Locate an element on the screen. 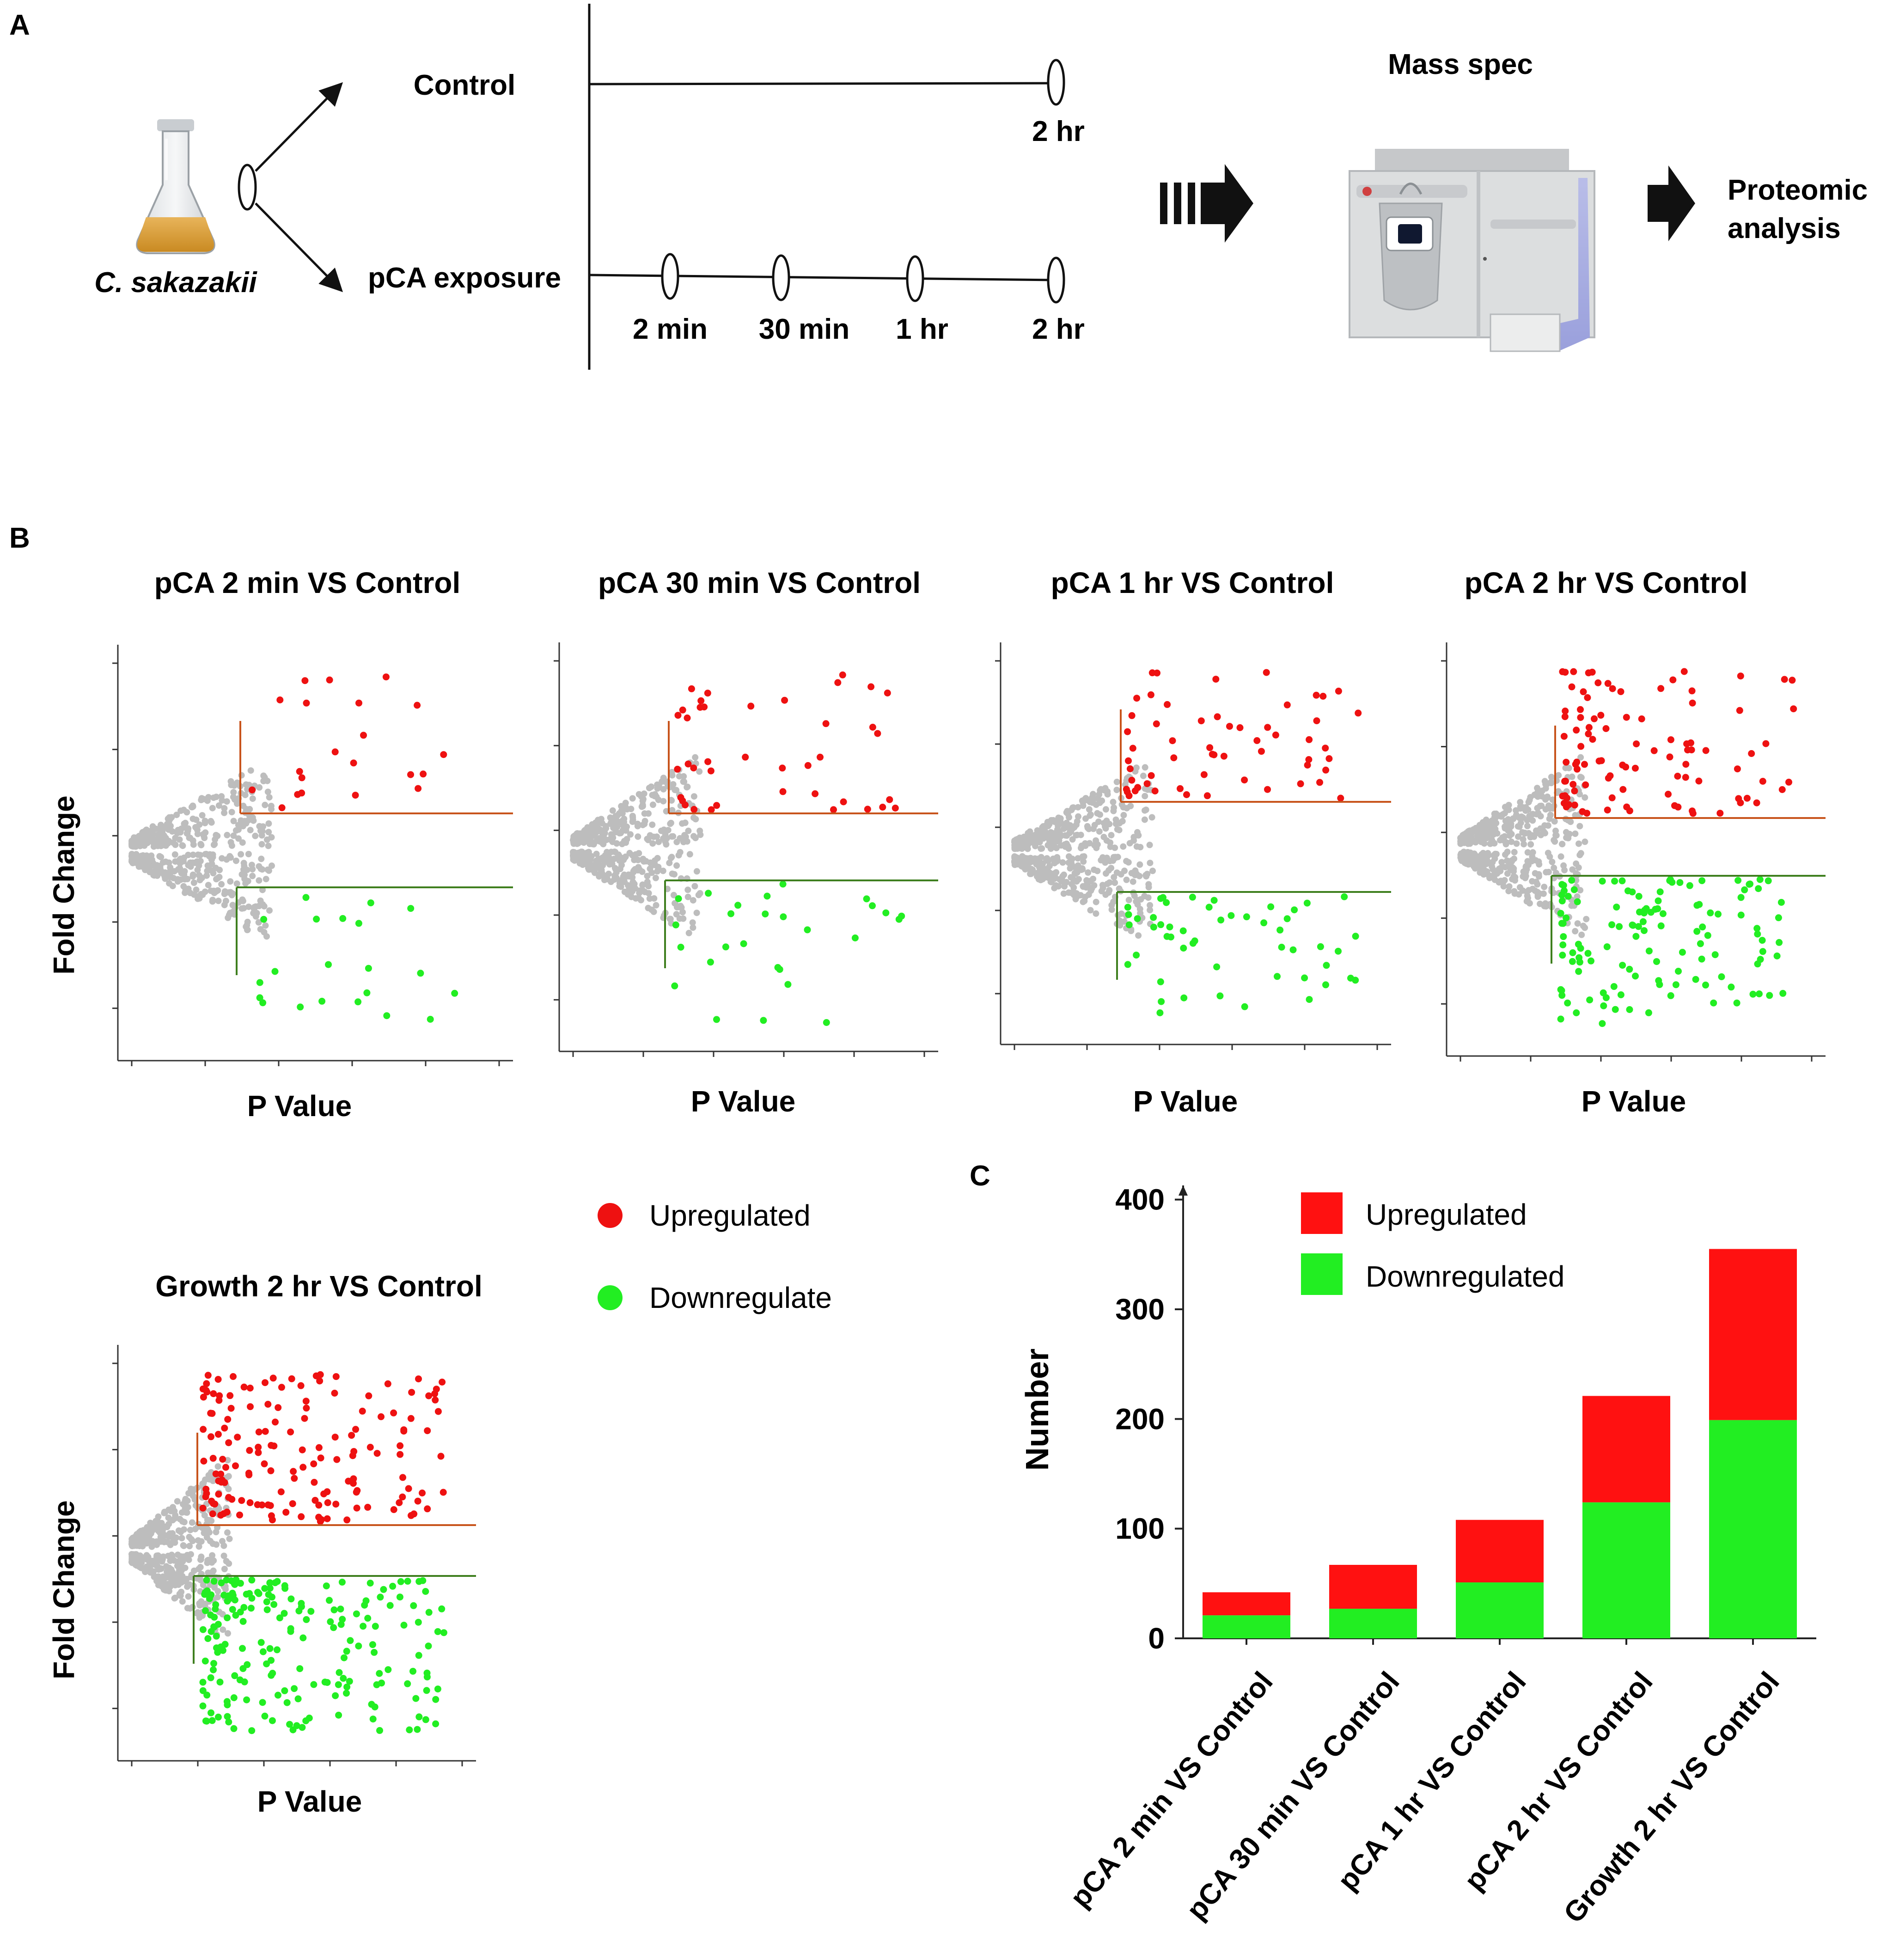 This screenshot has width=1887, height=1960. mass-spec-label: Mass spec is located at coordinates (1460, 64).